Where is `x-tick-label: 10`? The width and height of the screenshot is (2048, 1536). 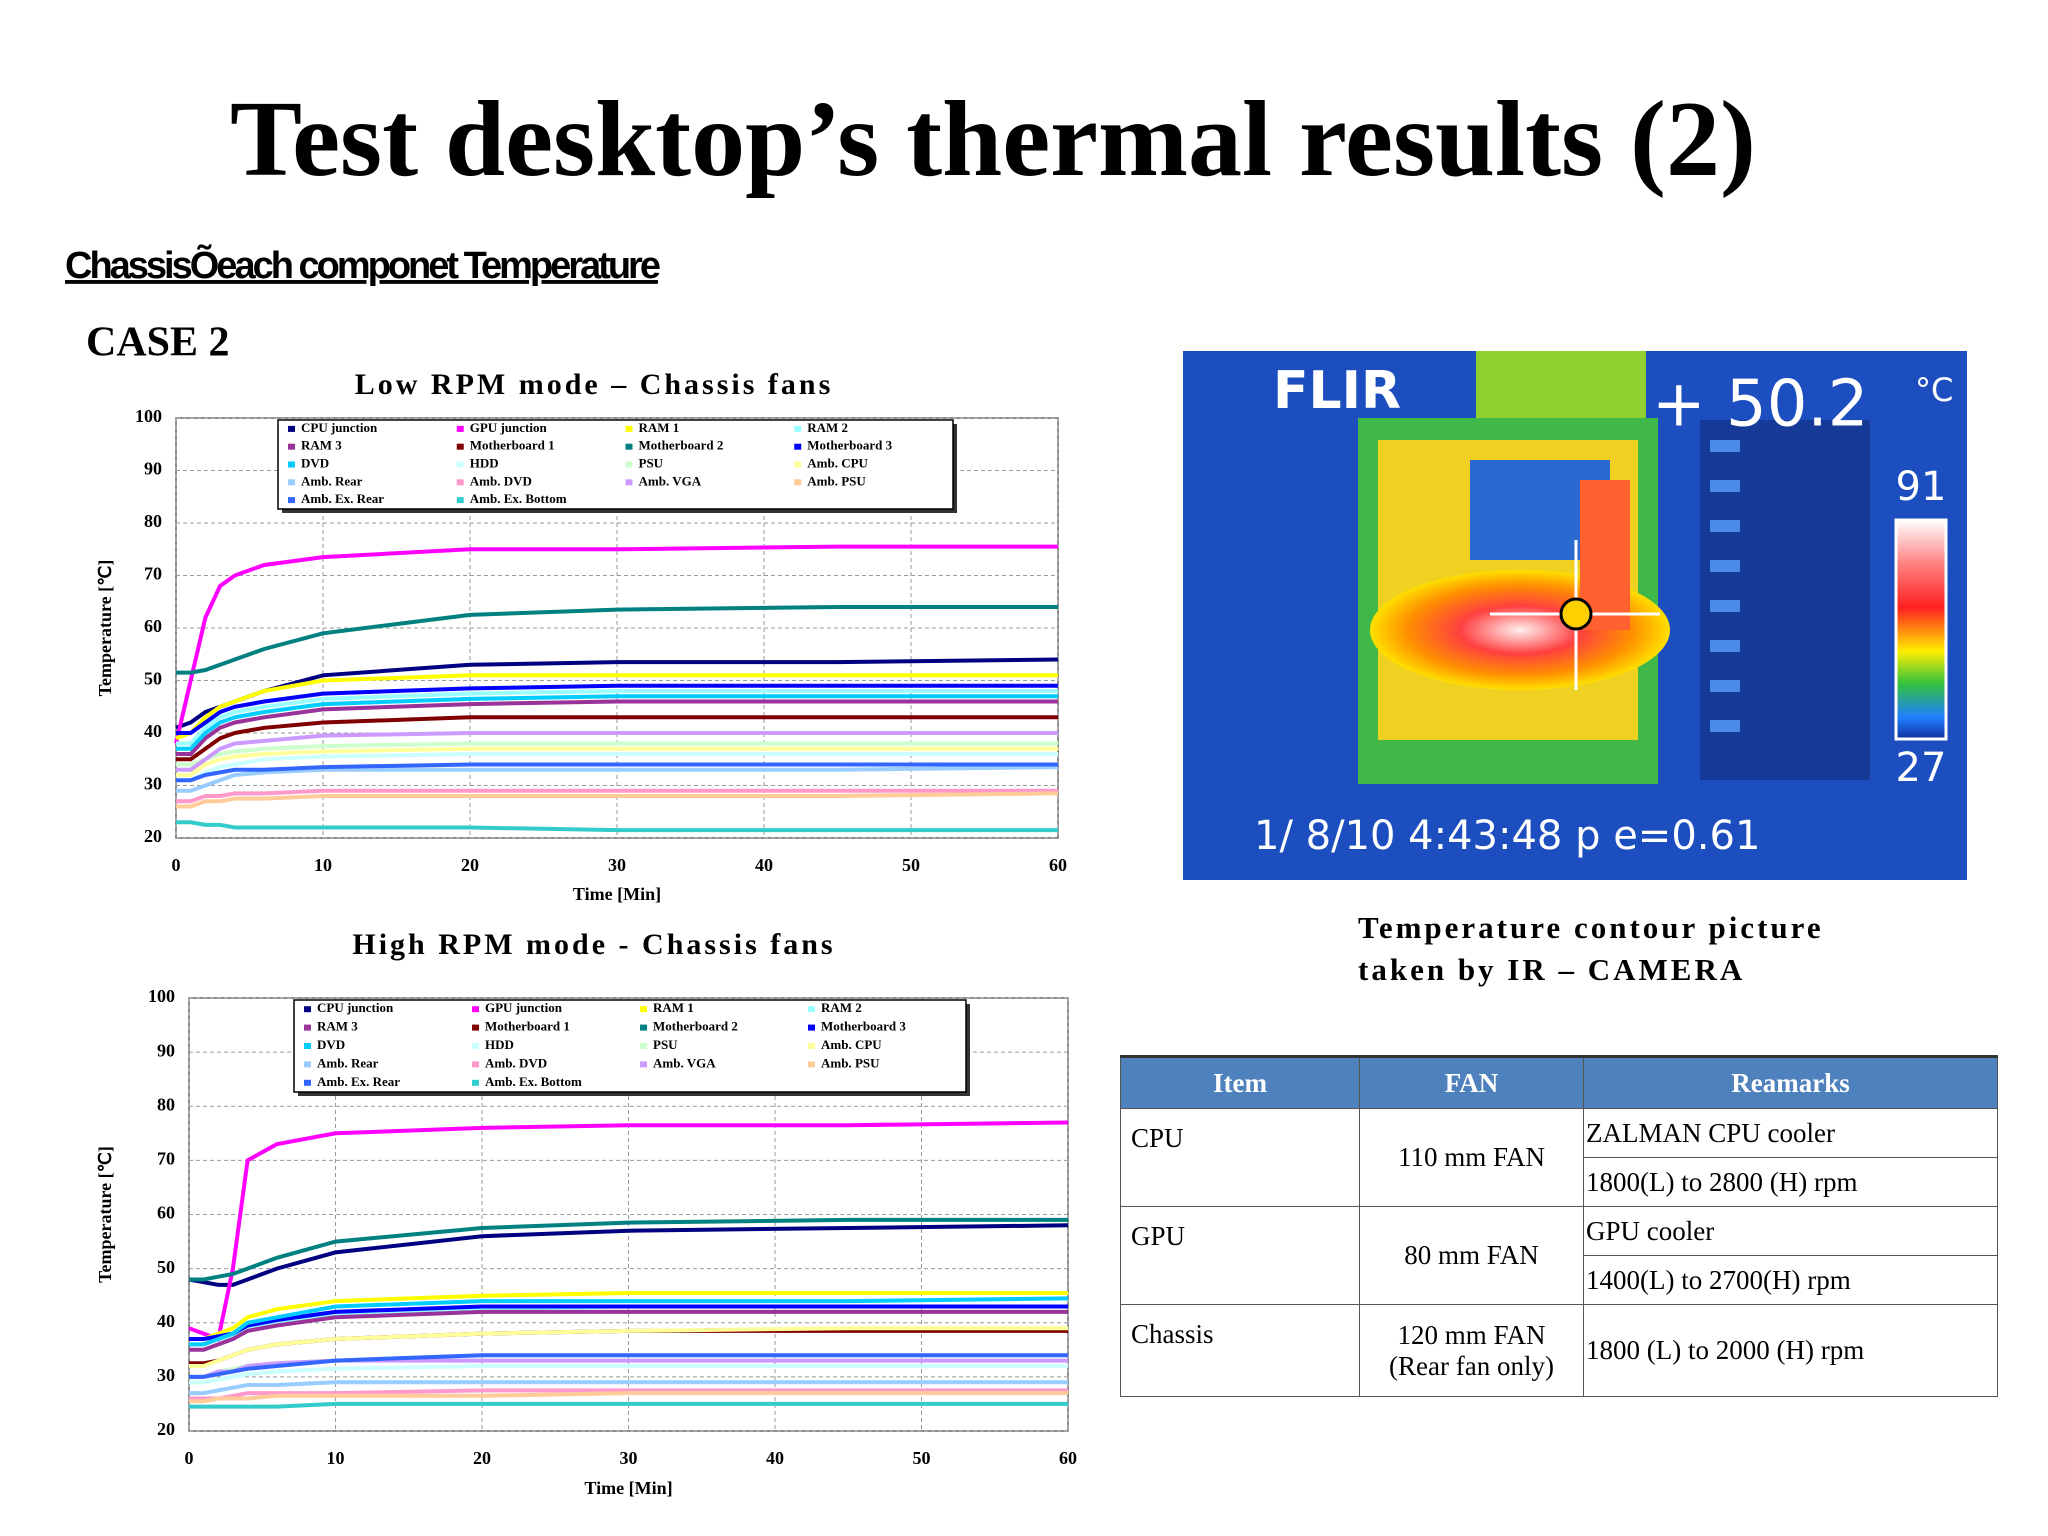 x-tick-label: 10 is located at coordinates (336, 1458).